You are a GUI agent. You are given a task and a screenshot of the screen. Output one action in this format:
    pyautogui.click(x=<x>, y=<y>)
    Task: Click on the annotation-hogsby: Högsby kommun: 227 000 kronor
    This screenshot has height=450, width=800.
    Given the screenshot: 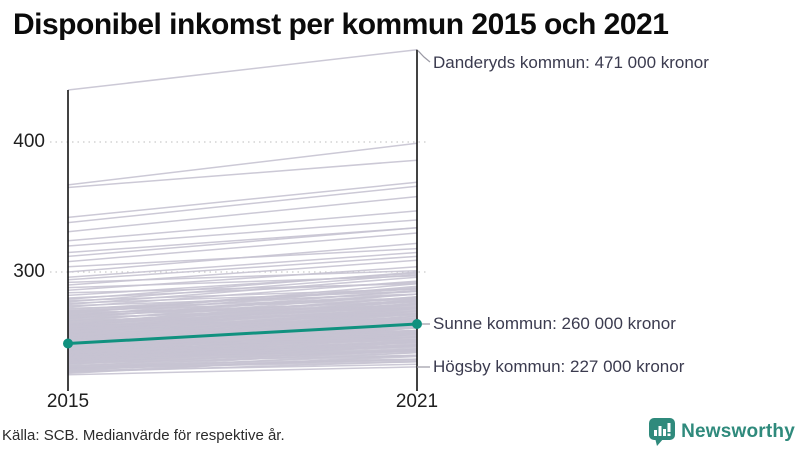 What is the action you would take?
    pyautogui.click(x=559, y=366)
    